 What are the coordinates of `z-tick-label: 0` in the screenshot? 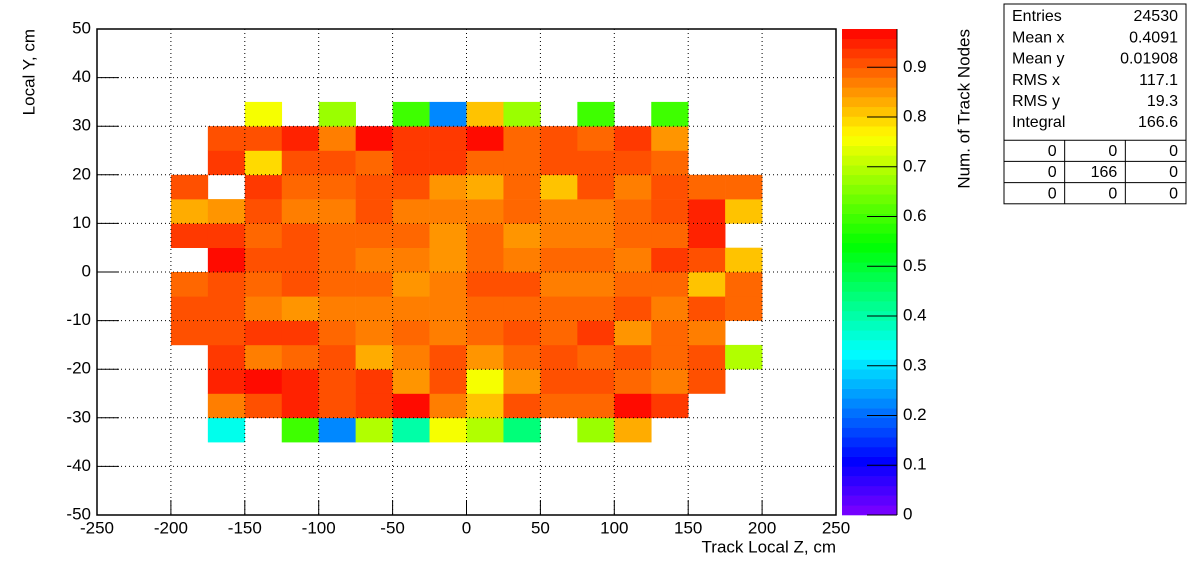 It's located at (907, 513).